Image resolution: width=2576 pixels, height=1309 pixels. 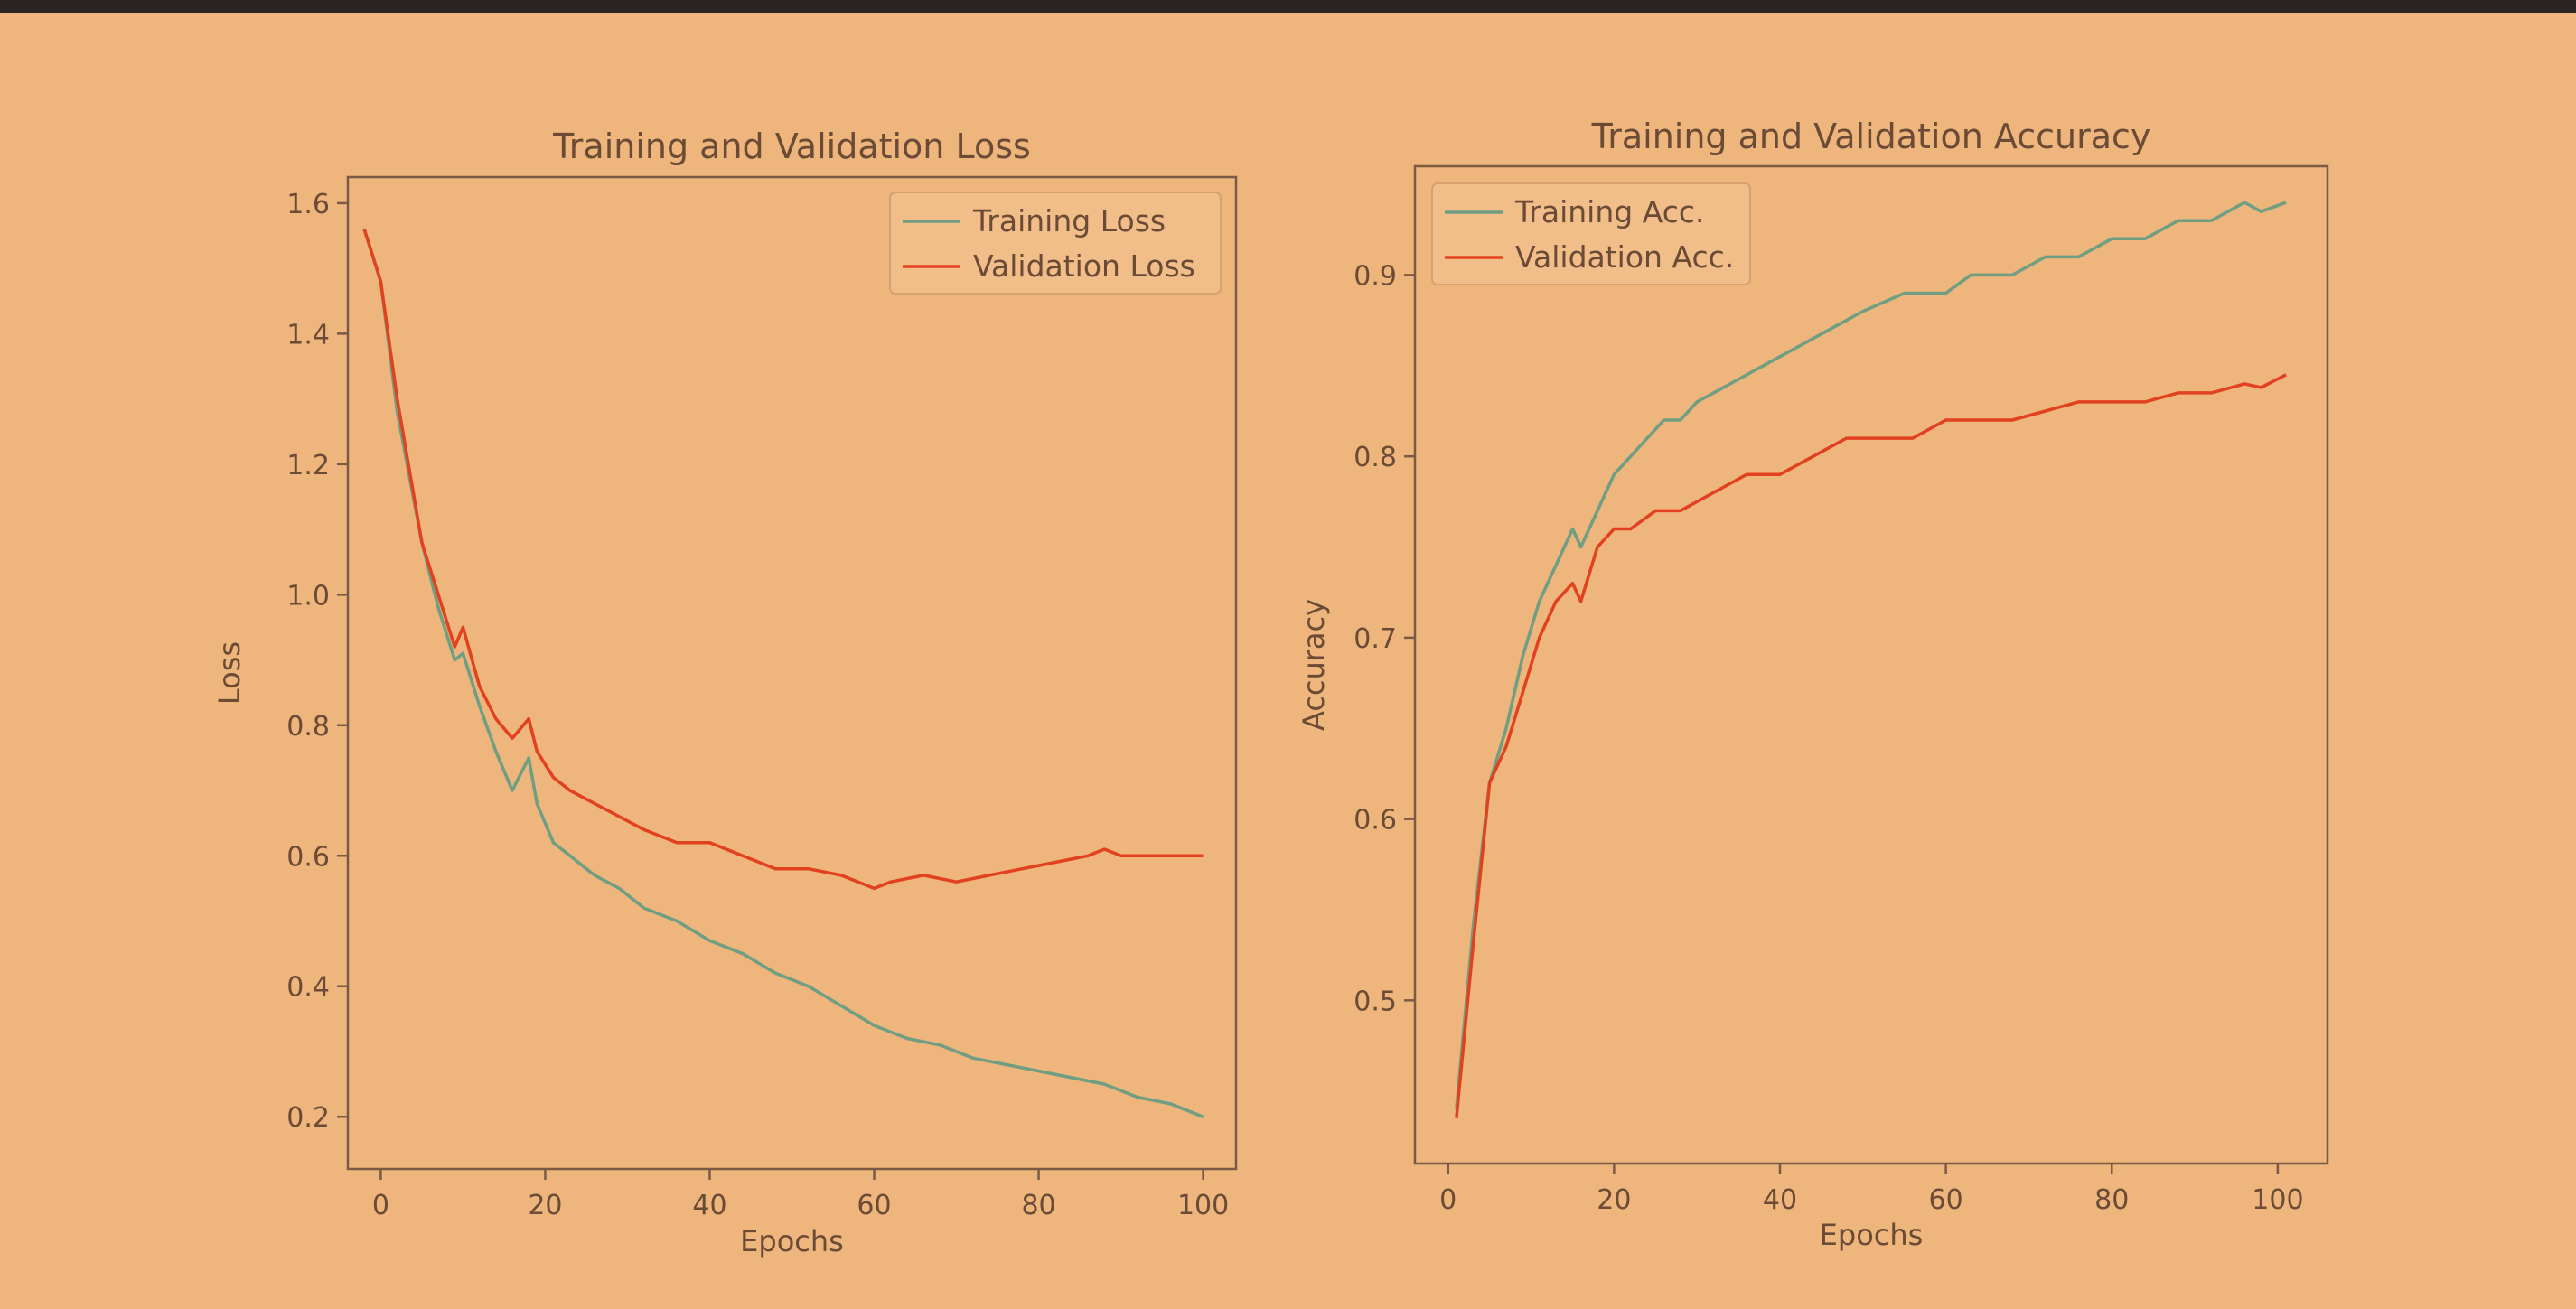 What do you see at coordinates (308, 596) in the screenshot?
I see `y-tick-label: 1.0` at bounding box center [308, 596].